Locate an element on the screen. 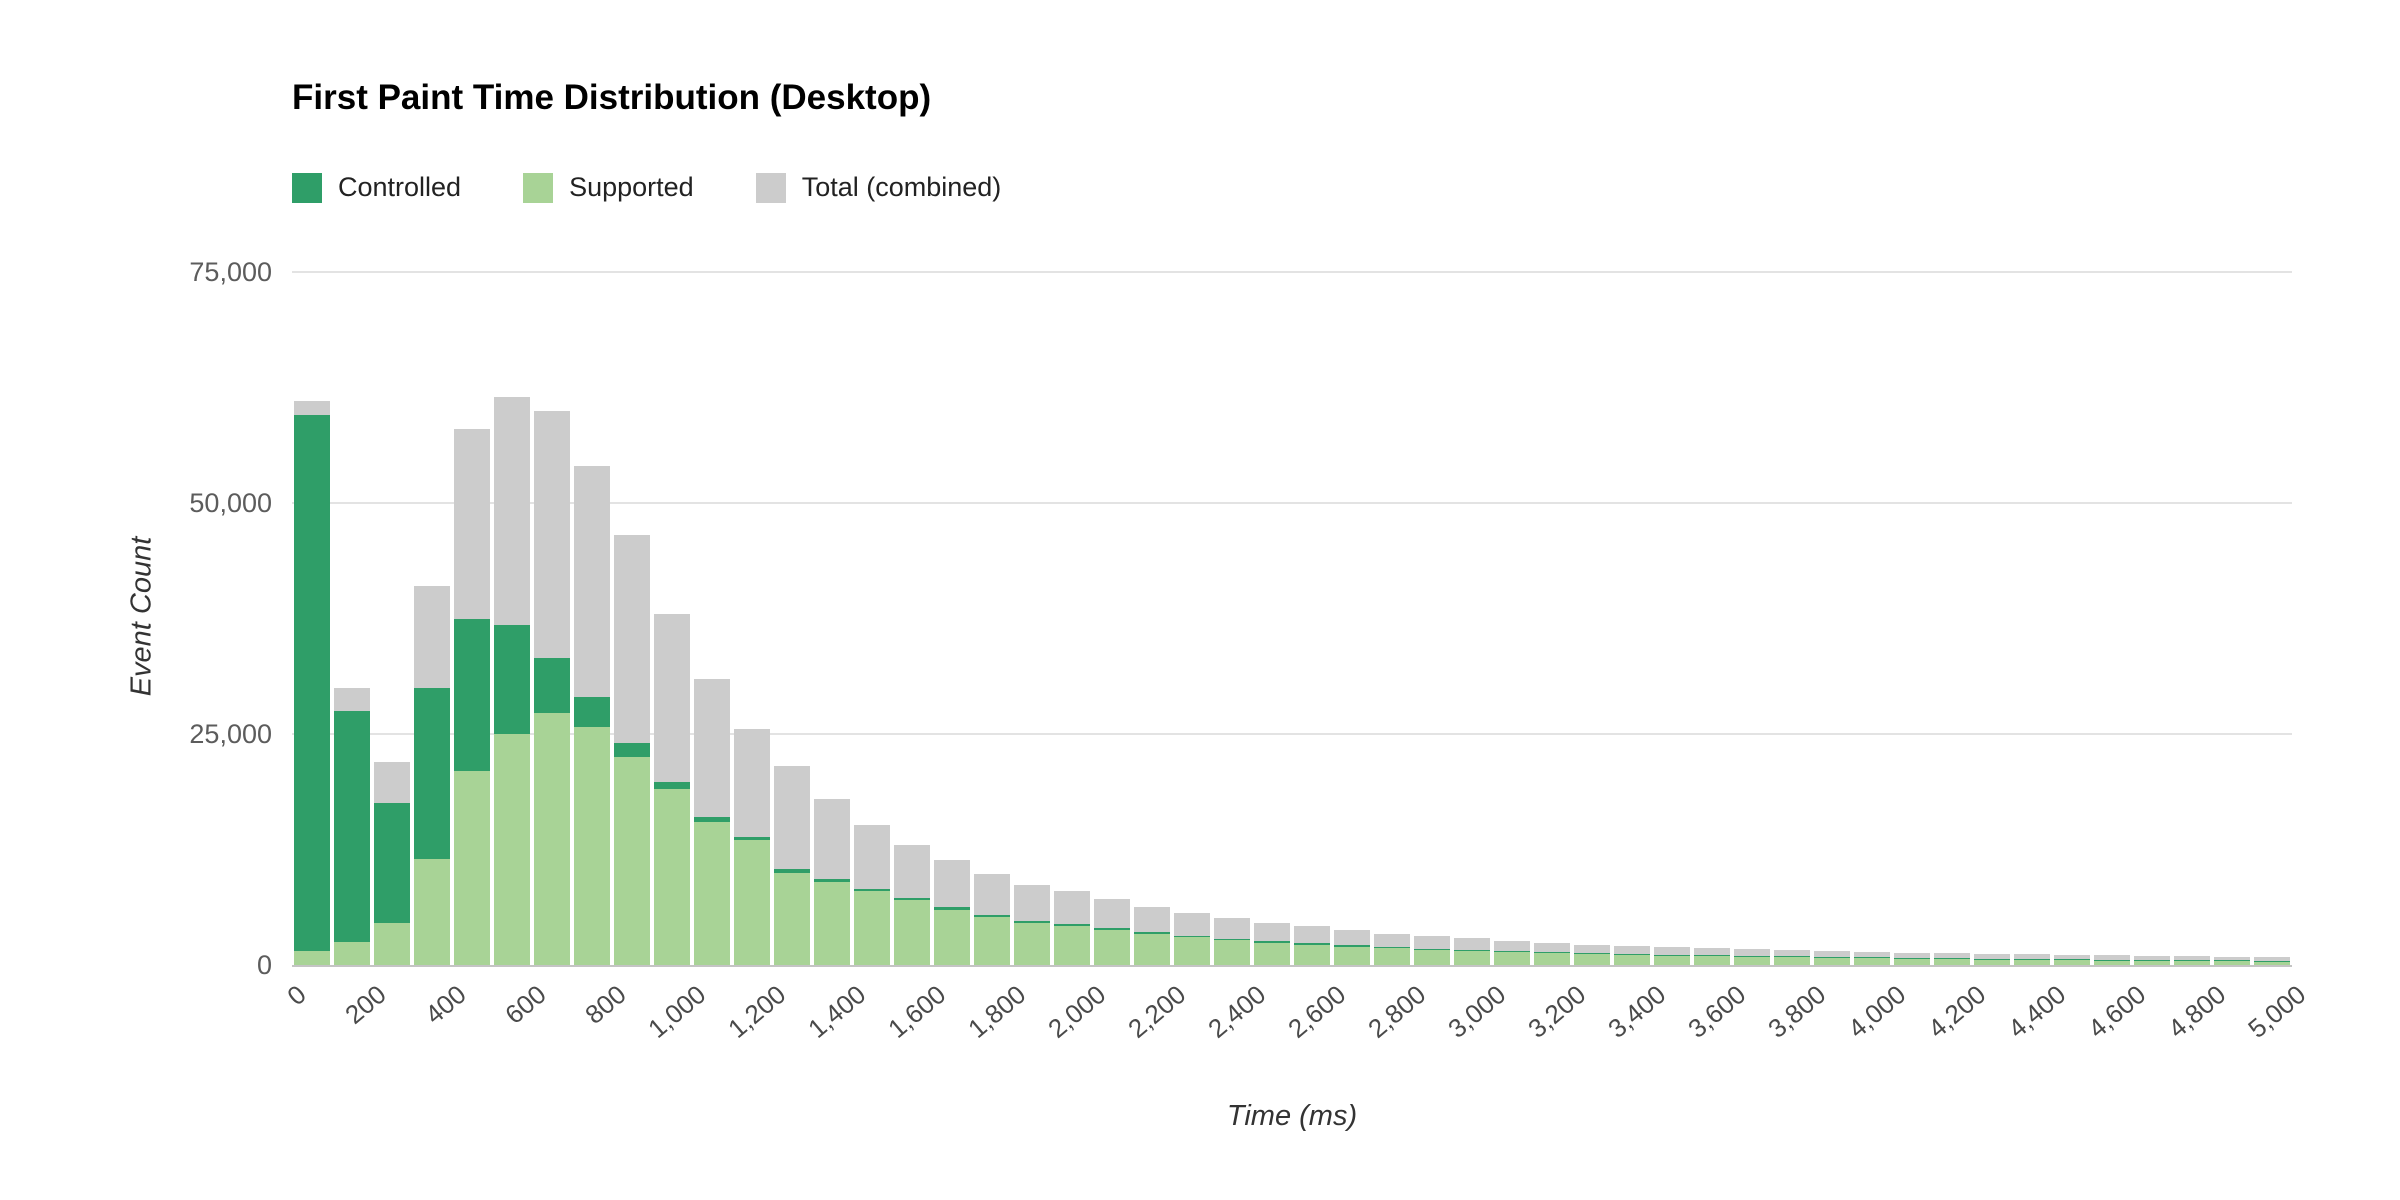  x-tick-label: 2,600 is located at coordinates (1317, 1011).